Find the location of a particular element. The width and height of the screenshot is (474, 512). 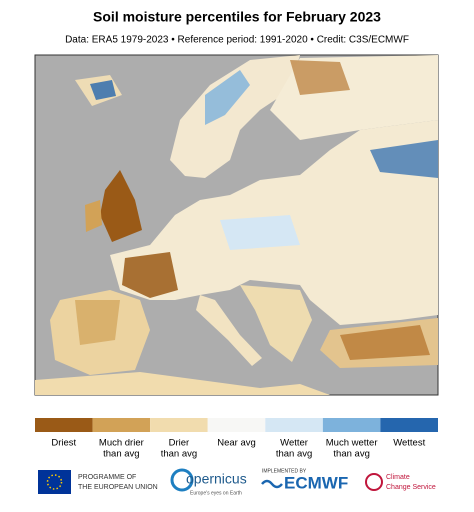

legend-label: Wettest is located at coordinates (409, 443).